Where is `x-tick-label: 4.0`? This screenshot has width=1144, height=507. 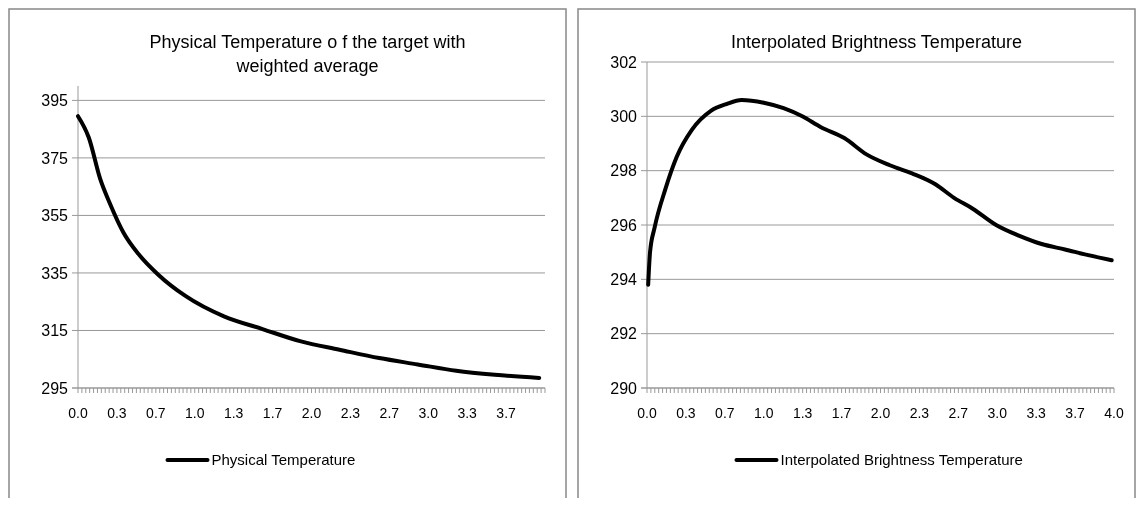
x-tick-label: 4.0 is located at coordinates (1114, 413).